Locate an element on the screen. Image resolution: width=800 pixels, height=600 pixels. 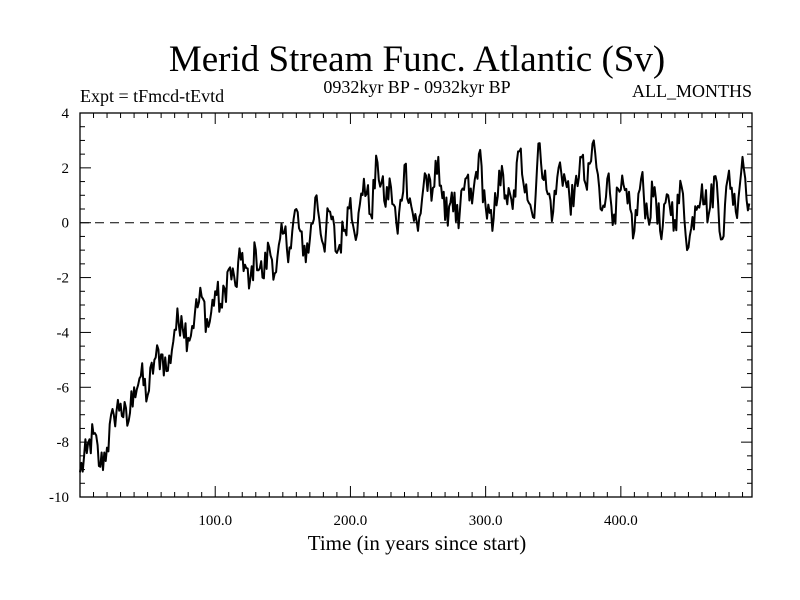
y-tick-label: 2 is located at coordinates (66, 169).